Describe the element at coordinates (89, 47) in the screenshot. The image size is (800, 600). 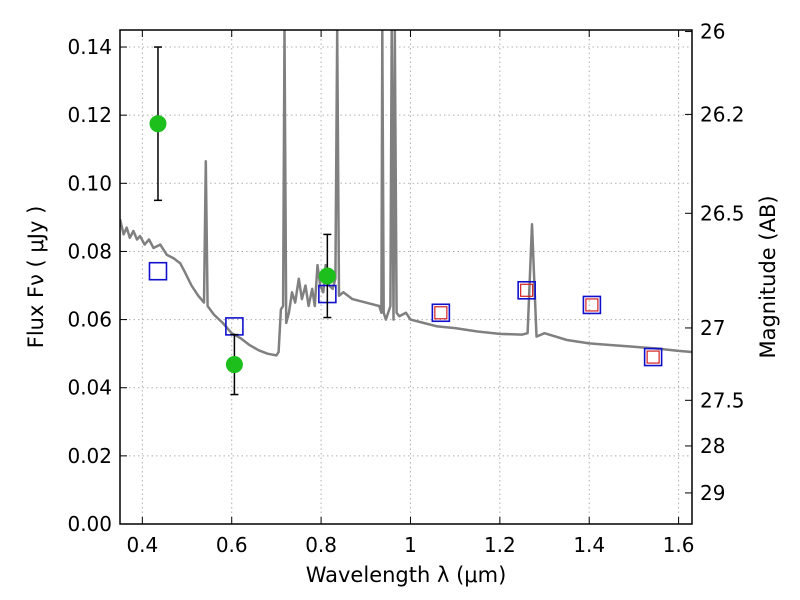
I see `y-tick-label: 0.14` at that location.